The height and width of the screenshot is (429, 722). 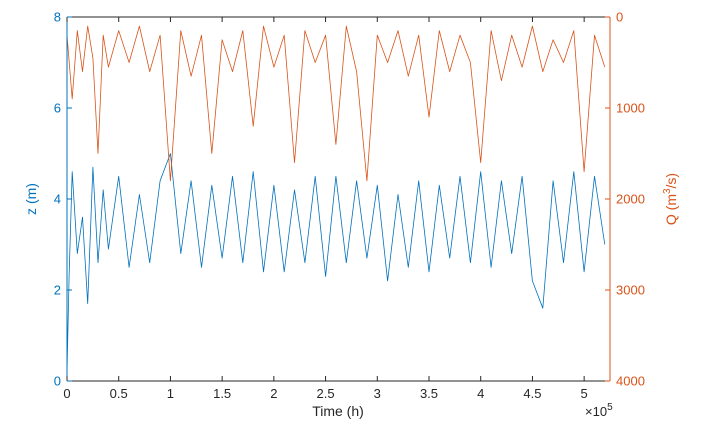 I want to click on left-tick-label: 6, so click(x=57, y=108).